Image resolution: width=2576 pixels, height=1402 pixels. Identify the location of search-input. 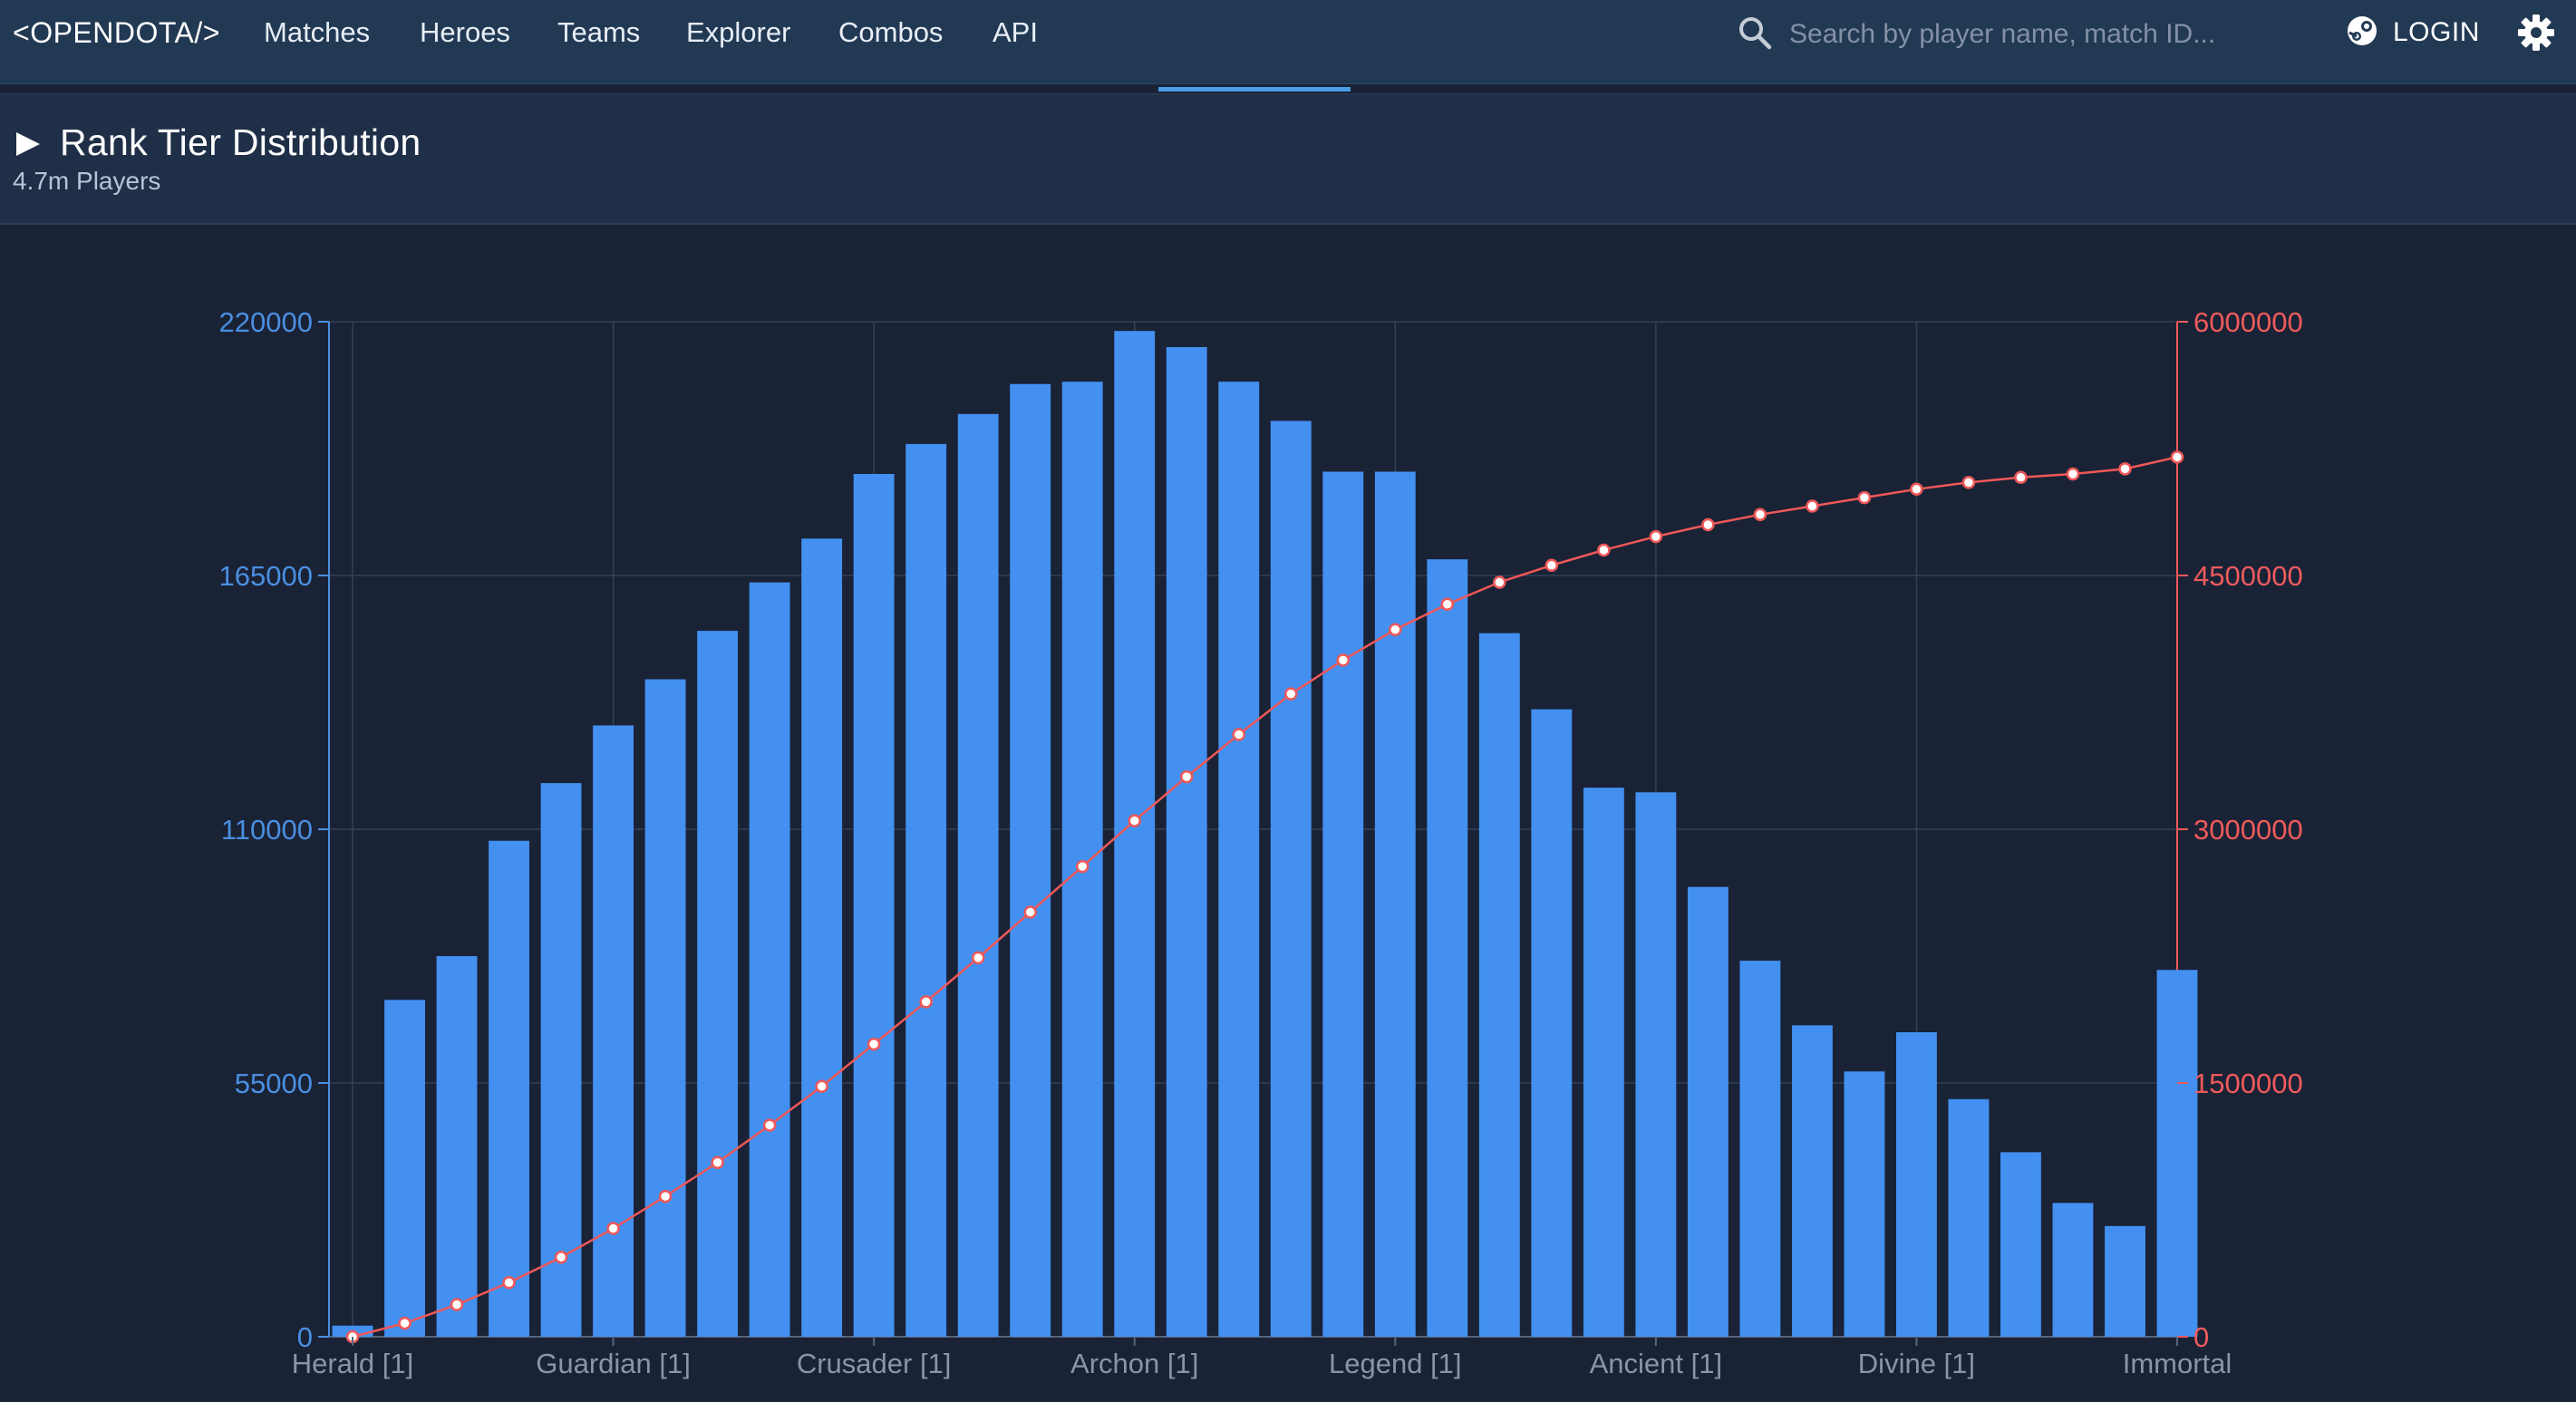
(2038, 34).